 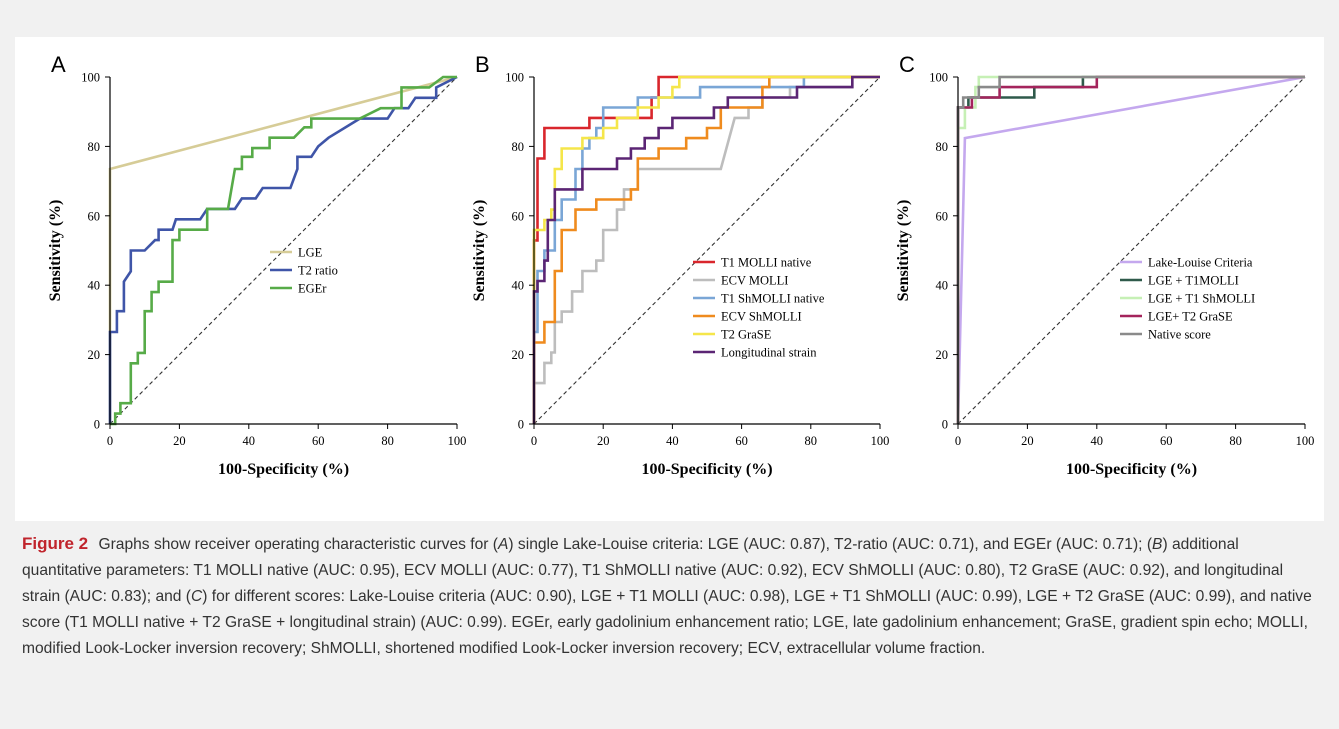 I want to click on legend-label: T1 MOLLI native, so click(x=766, y=263).